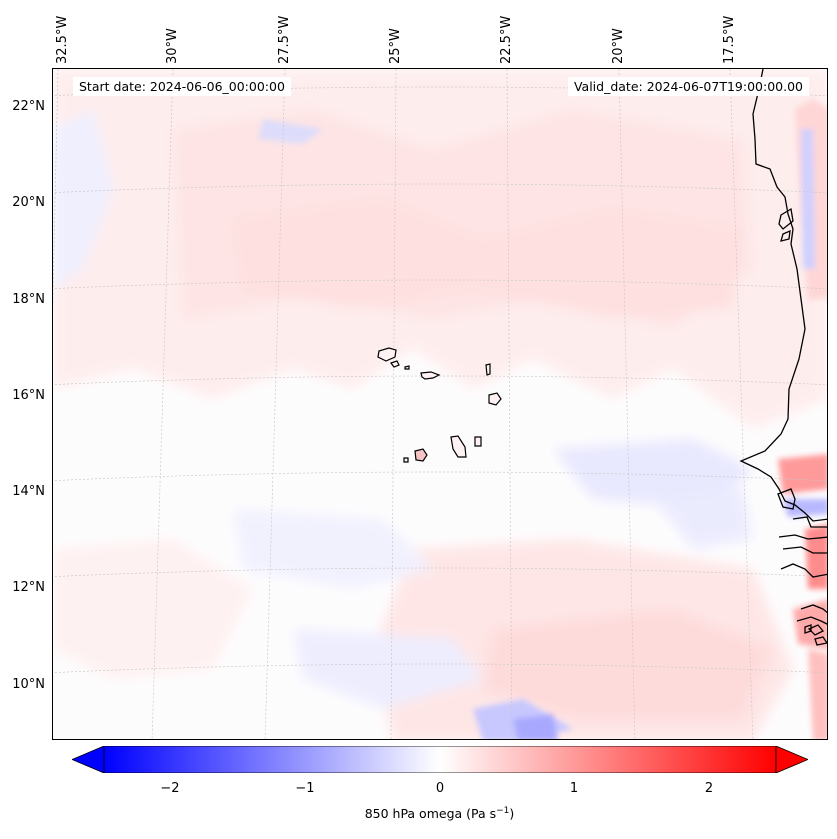 This screenshot has width=837, height=839. Describe the element at coordinates (506, 39) in the screenshot. I see `lon-label-22.5w: 22.5°W` at that location.